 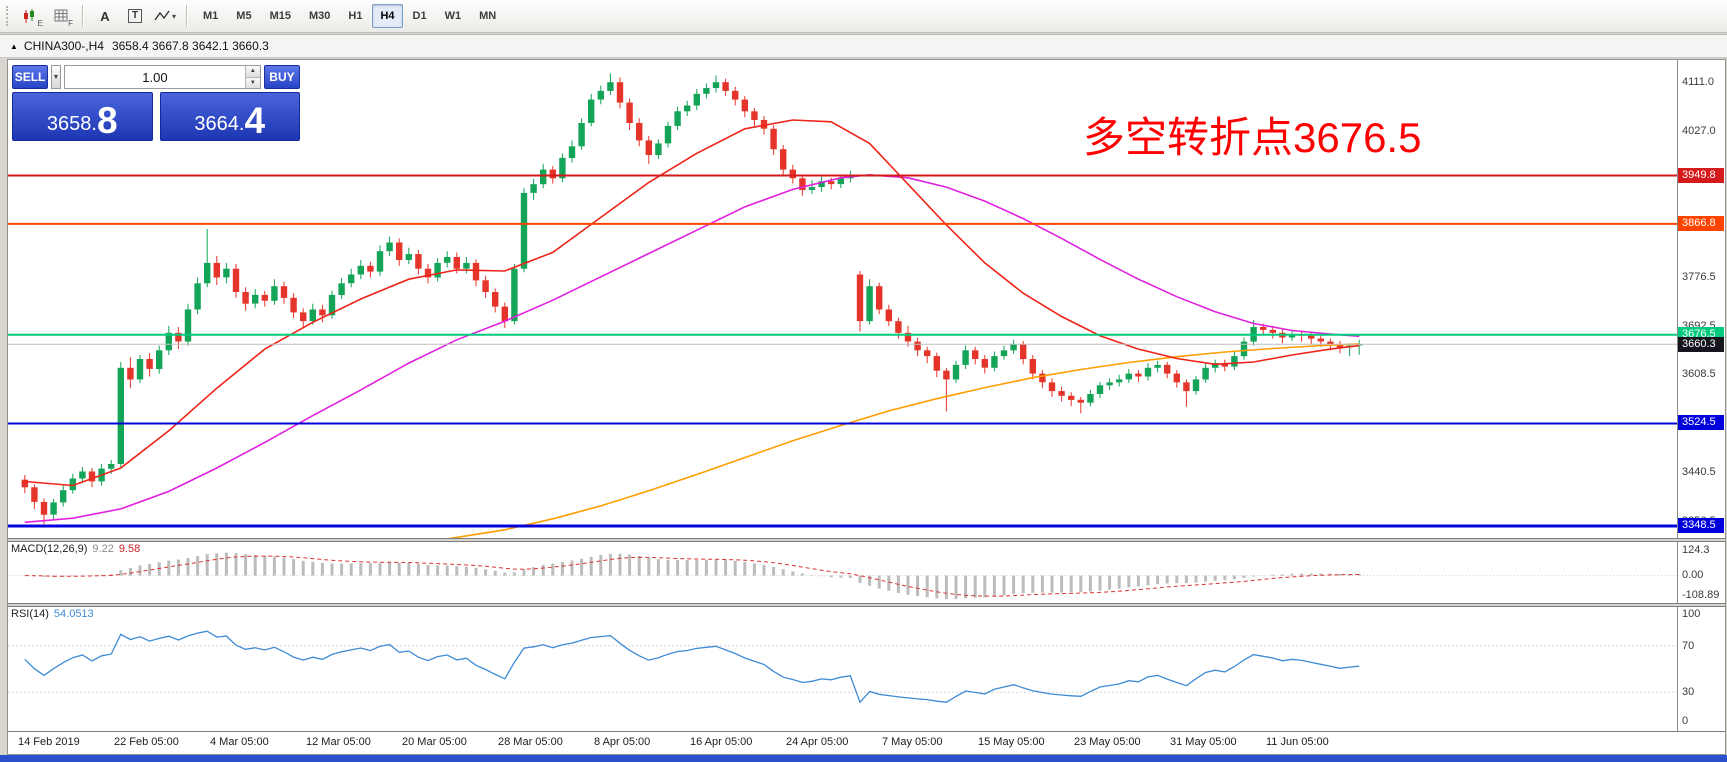 I want to click on text-tool-button: T, so click(x=135, y=16).